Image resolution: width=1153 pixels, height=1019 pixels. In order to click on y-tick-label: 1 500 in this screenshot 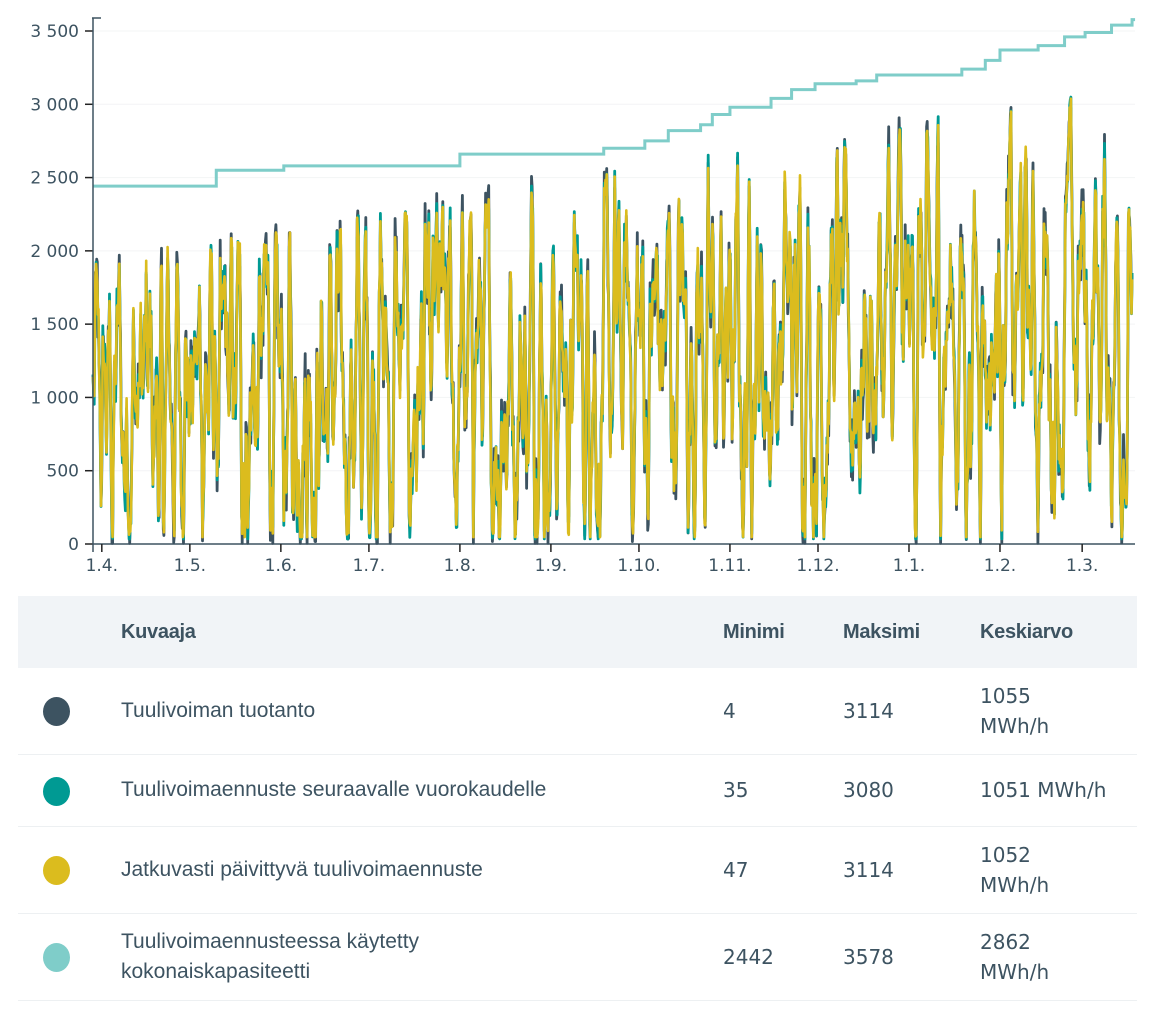, I will do `click(54, 325)`.